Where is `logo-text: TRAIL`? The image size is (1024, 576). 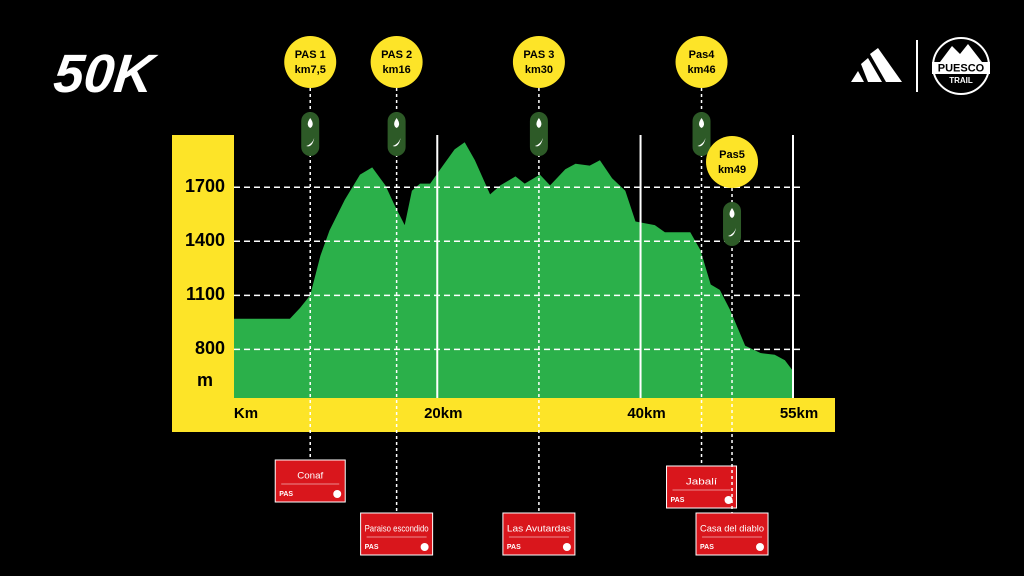 logo-text: TRAIL is located at coordinates (961, 80).